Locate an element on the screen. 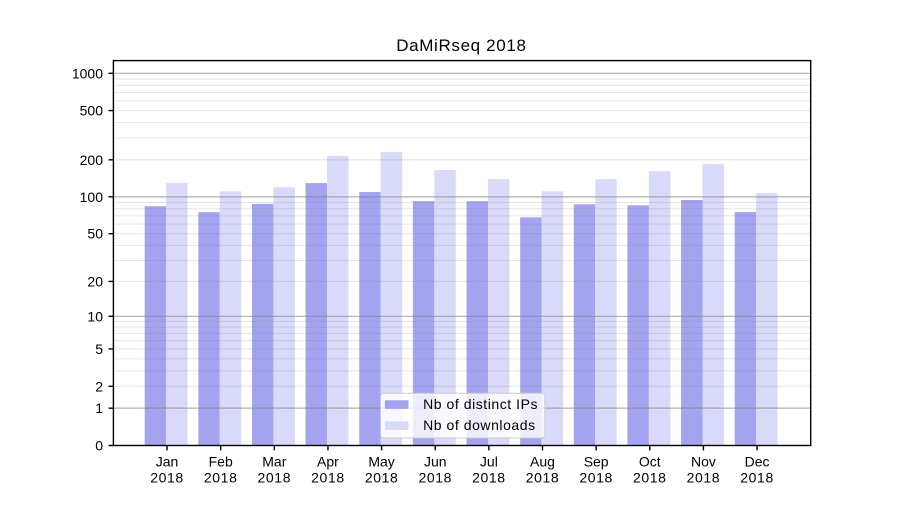 The image size is (900, 505). svg-text: 1 is located at coordinates (99, 408).